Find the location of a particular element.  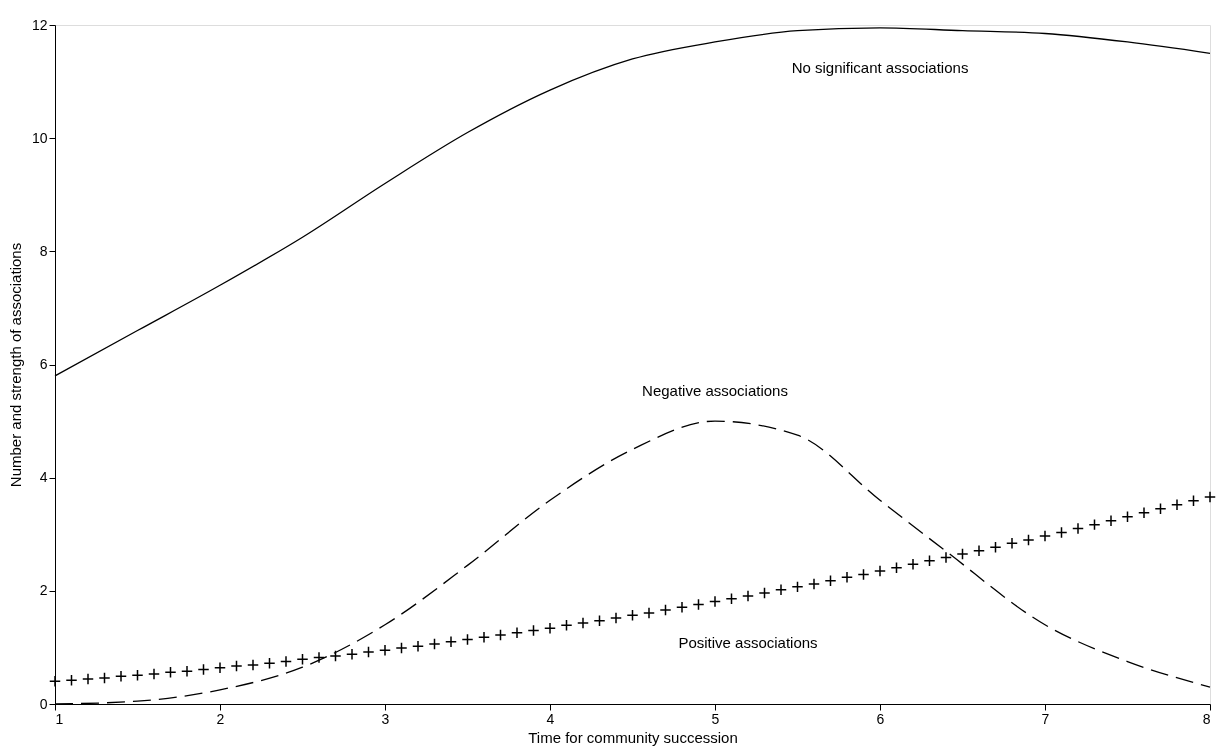

series-label: No significant associations is located at coordinates (880, 67).